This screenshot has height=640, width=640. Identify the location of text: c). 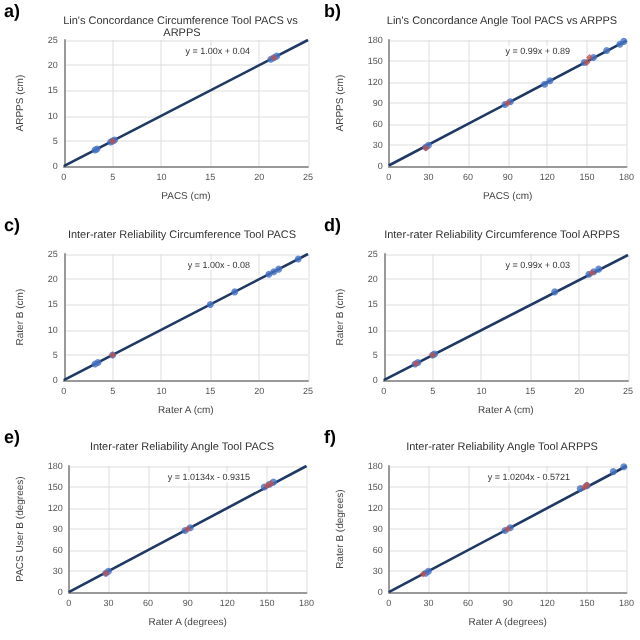
(12, 225).